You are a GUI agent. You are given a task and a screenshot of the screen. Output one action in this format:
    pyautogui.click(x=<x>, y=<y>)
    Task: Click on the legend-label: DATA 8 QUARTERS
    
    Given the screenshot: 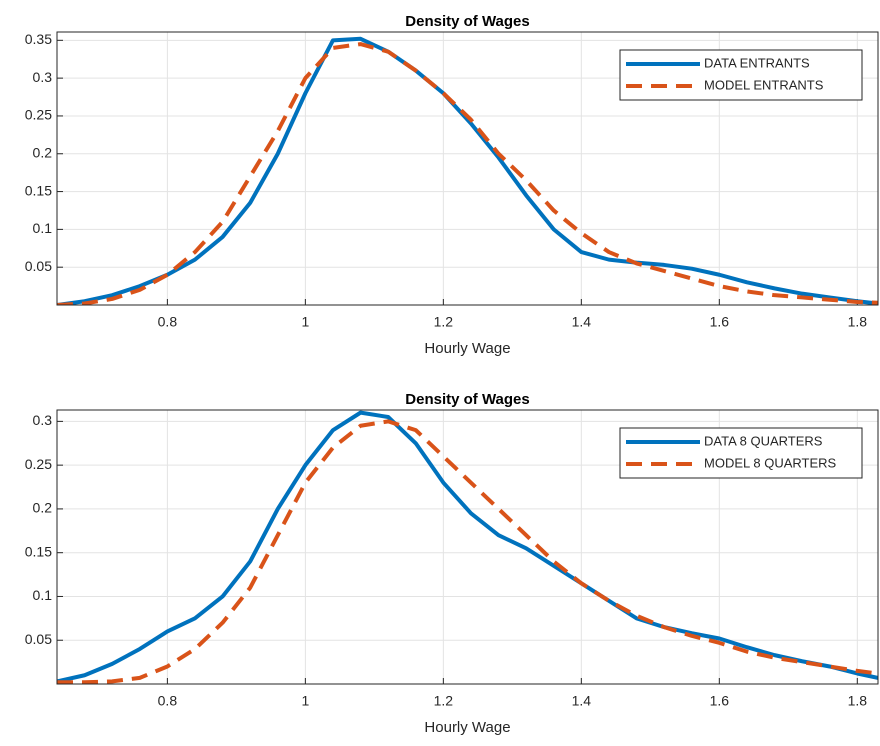 What is the action you would take?
    pyautogui.click(x=763, y=440)
    